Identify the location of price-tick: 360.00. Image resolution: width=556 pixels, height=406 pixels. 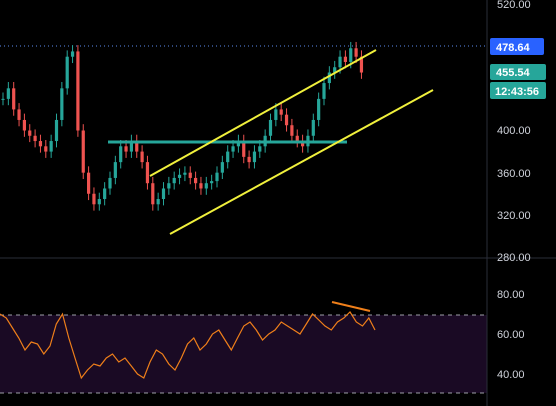
(514, 174).